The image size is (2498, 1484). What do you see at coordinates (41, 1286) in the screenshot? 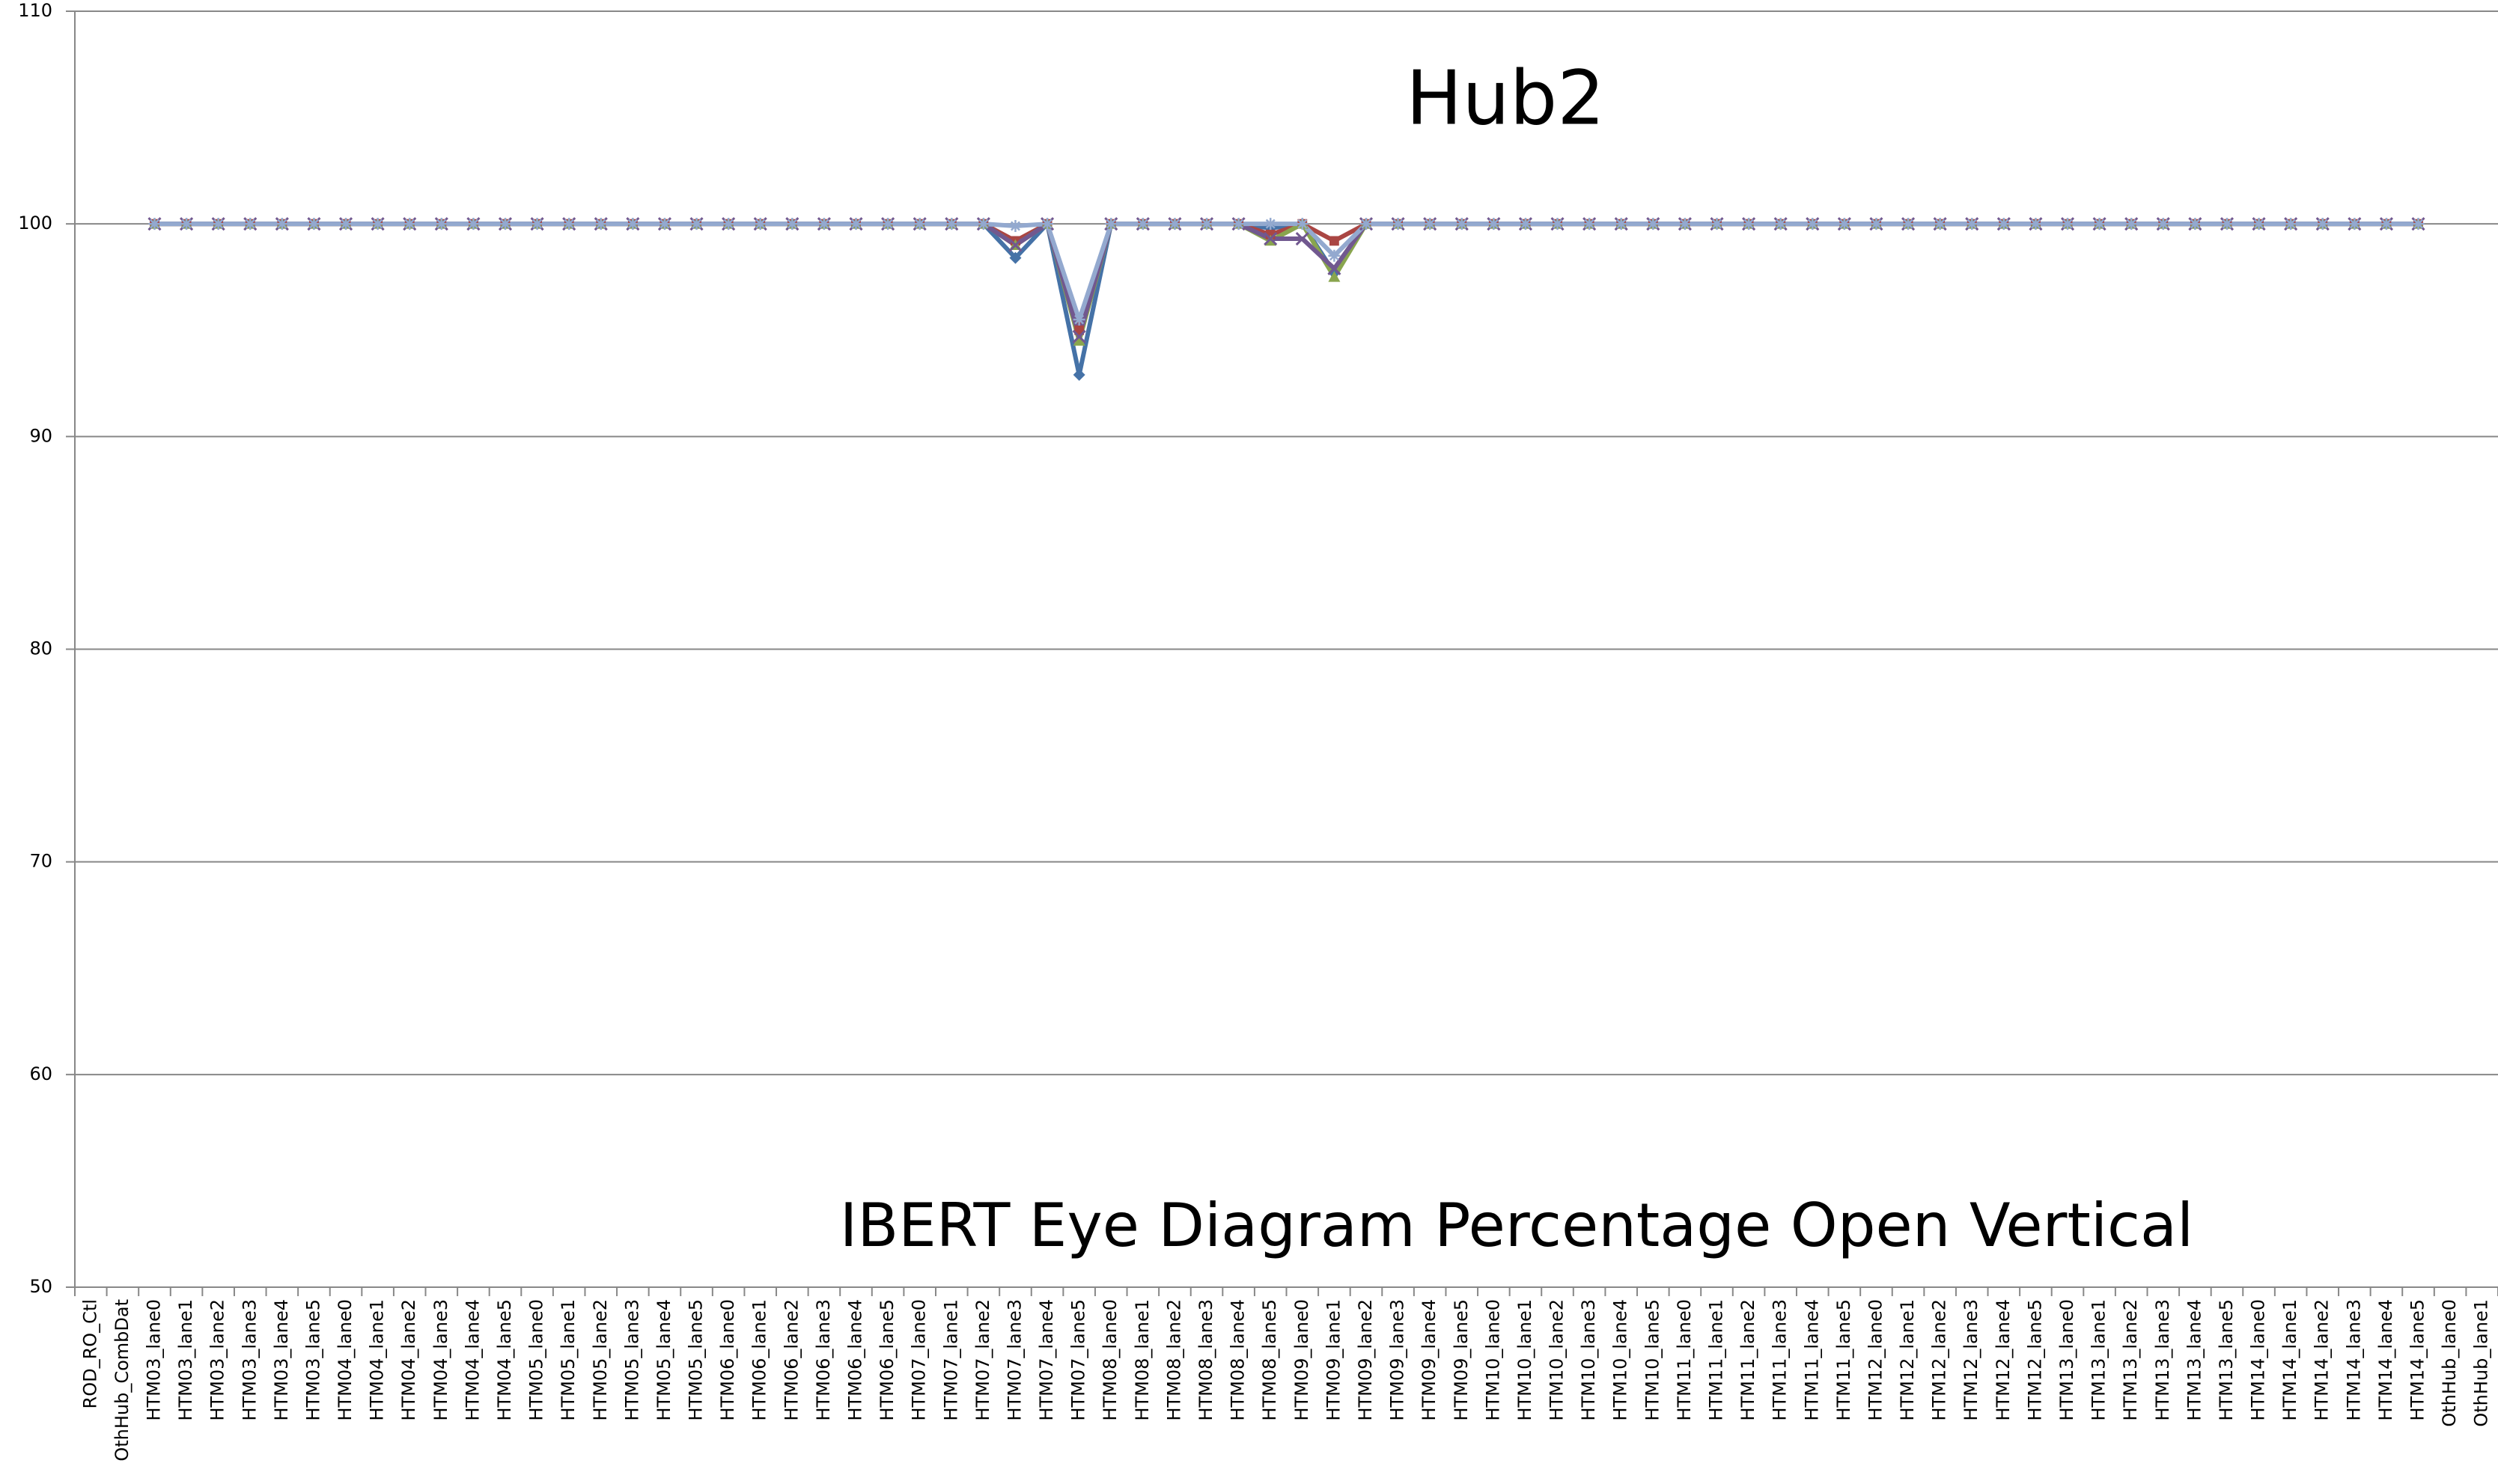
I see `y-tick-label: 50` at bounding box center [41, 1286].